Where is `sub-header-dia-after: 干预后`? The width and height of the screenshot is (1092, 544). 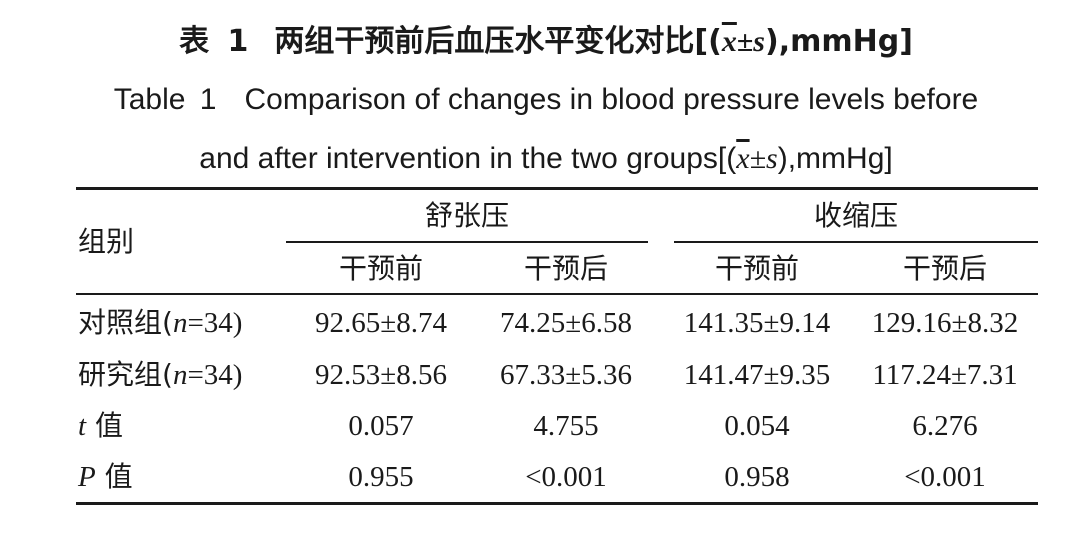 sub-header-dia-after: 干预后 is located at coordinates (565, 268).